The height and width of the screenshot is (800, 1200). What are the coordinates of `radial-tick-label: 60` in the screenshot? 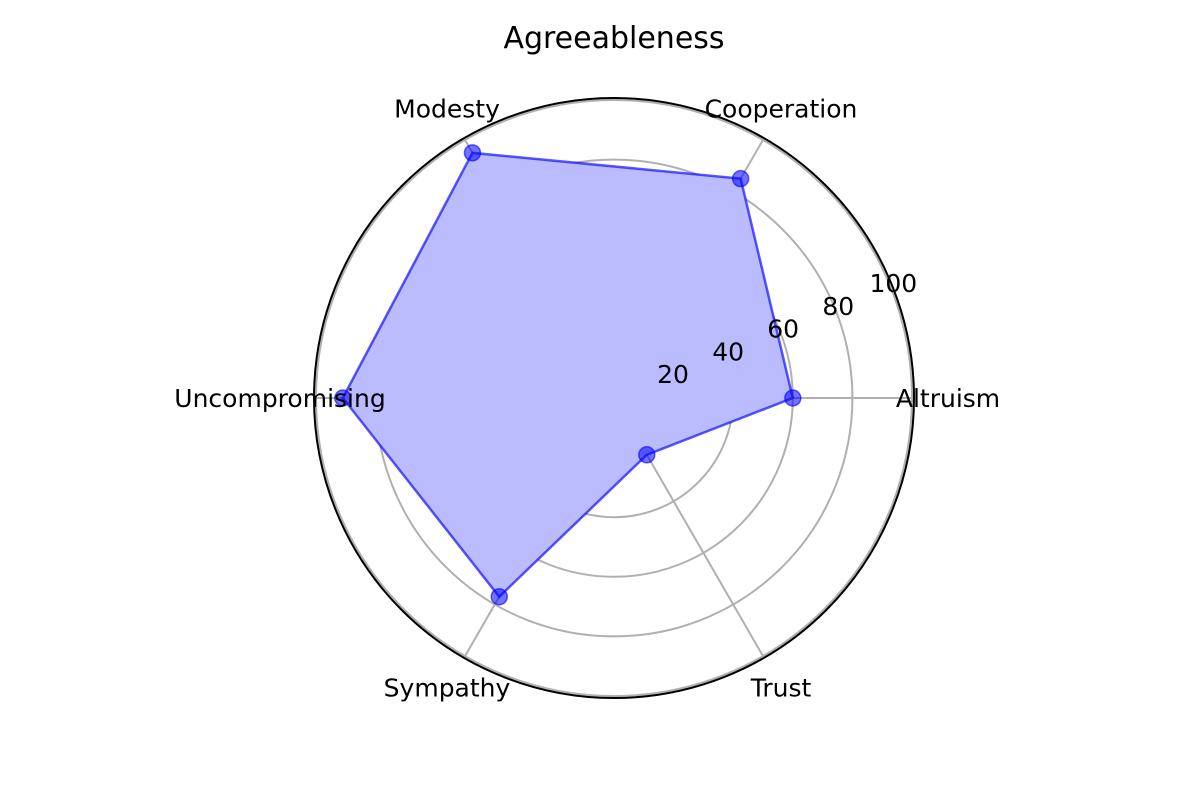 It's located at (783, 329).